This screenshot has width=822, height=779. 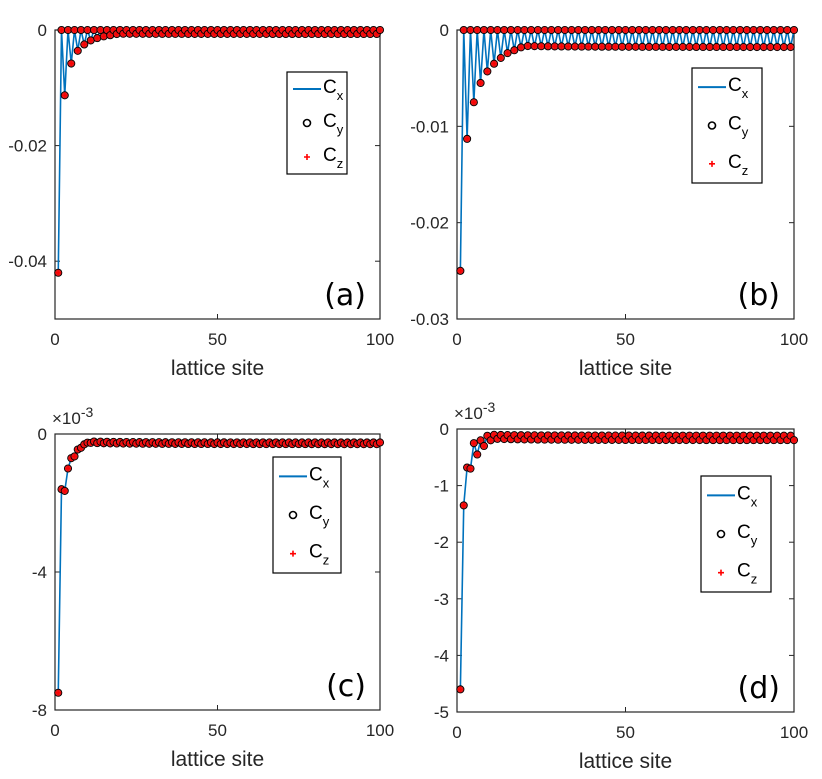 I want to click on y-tick-label: -4, so click(x=441, y=655).